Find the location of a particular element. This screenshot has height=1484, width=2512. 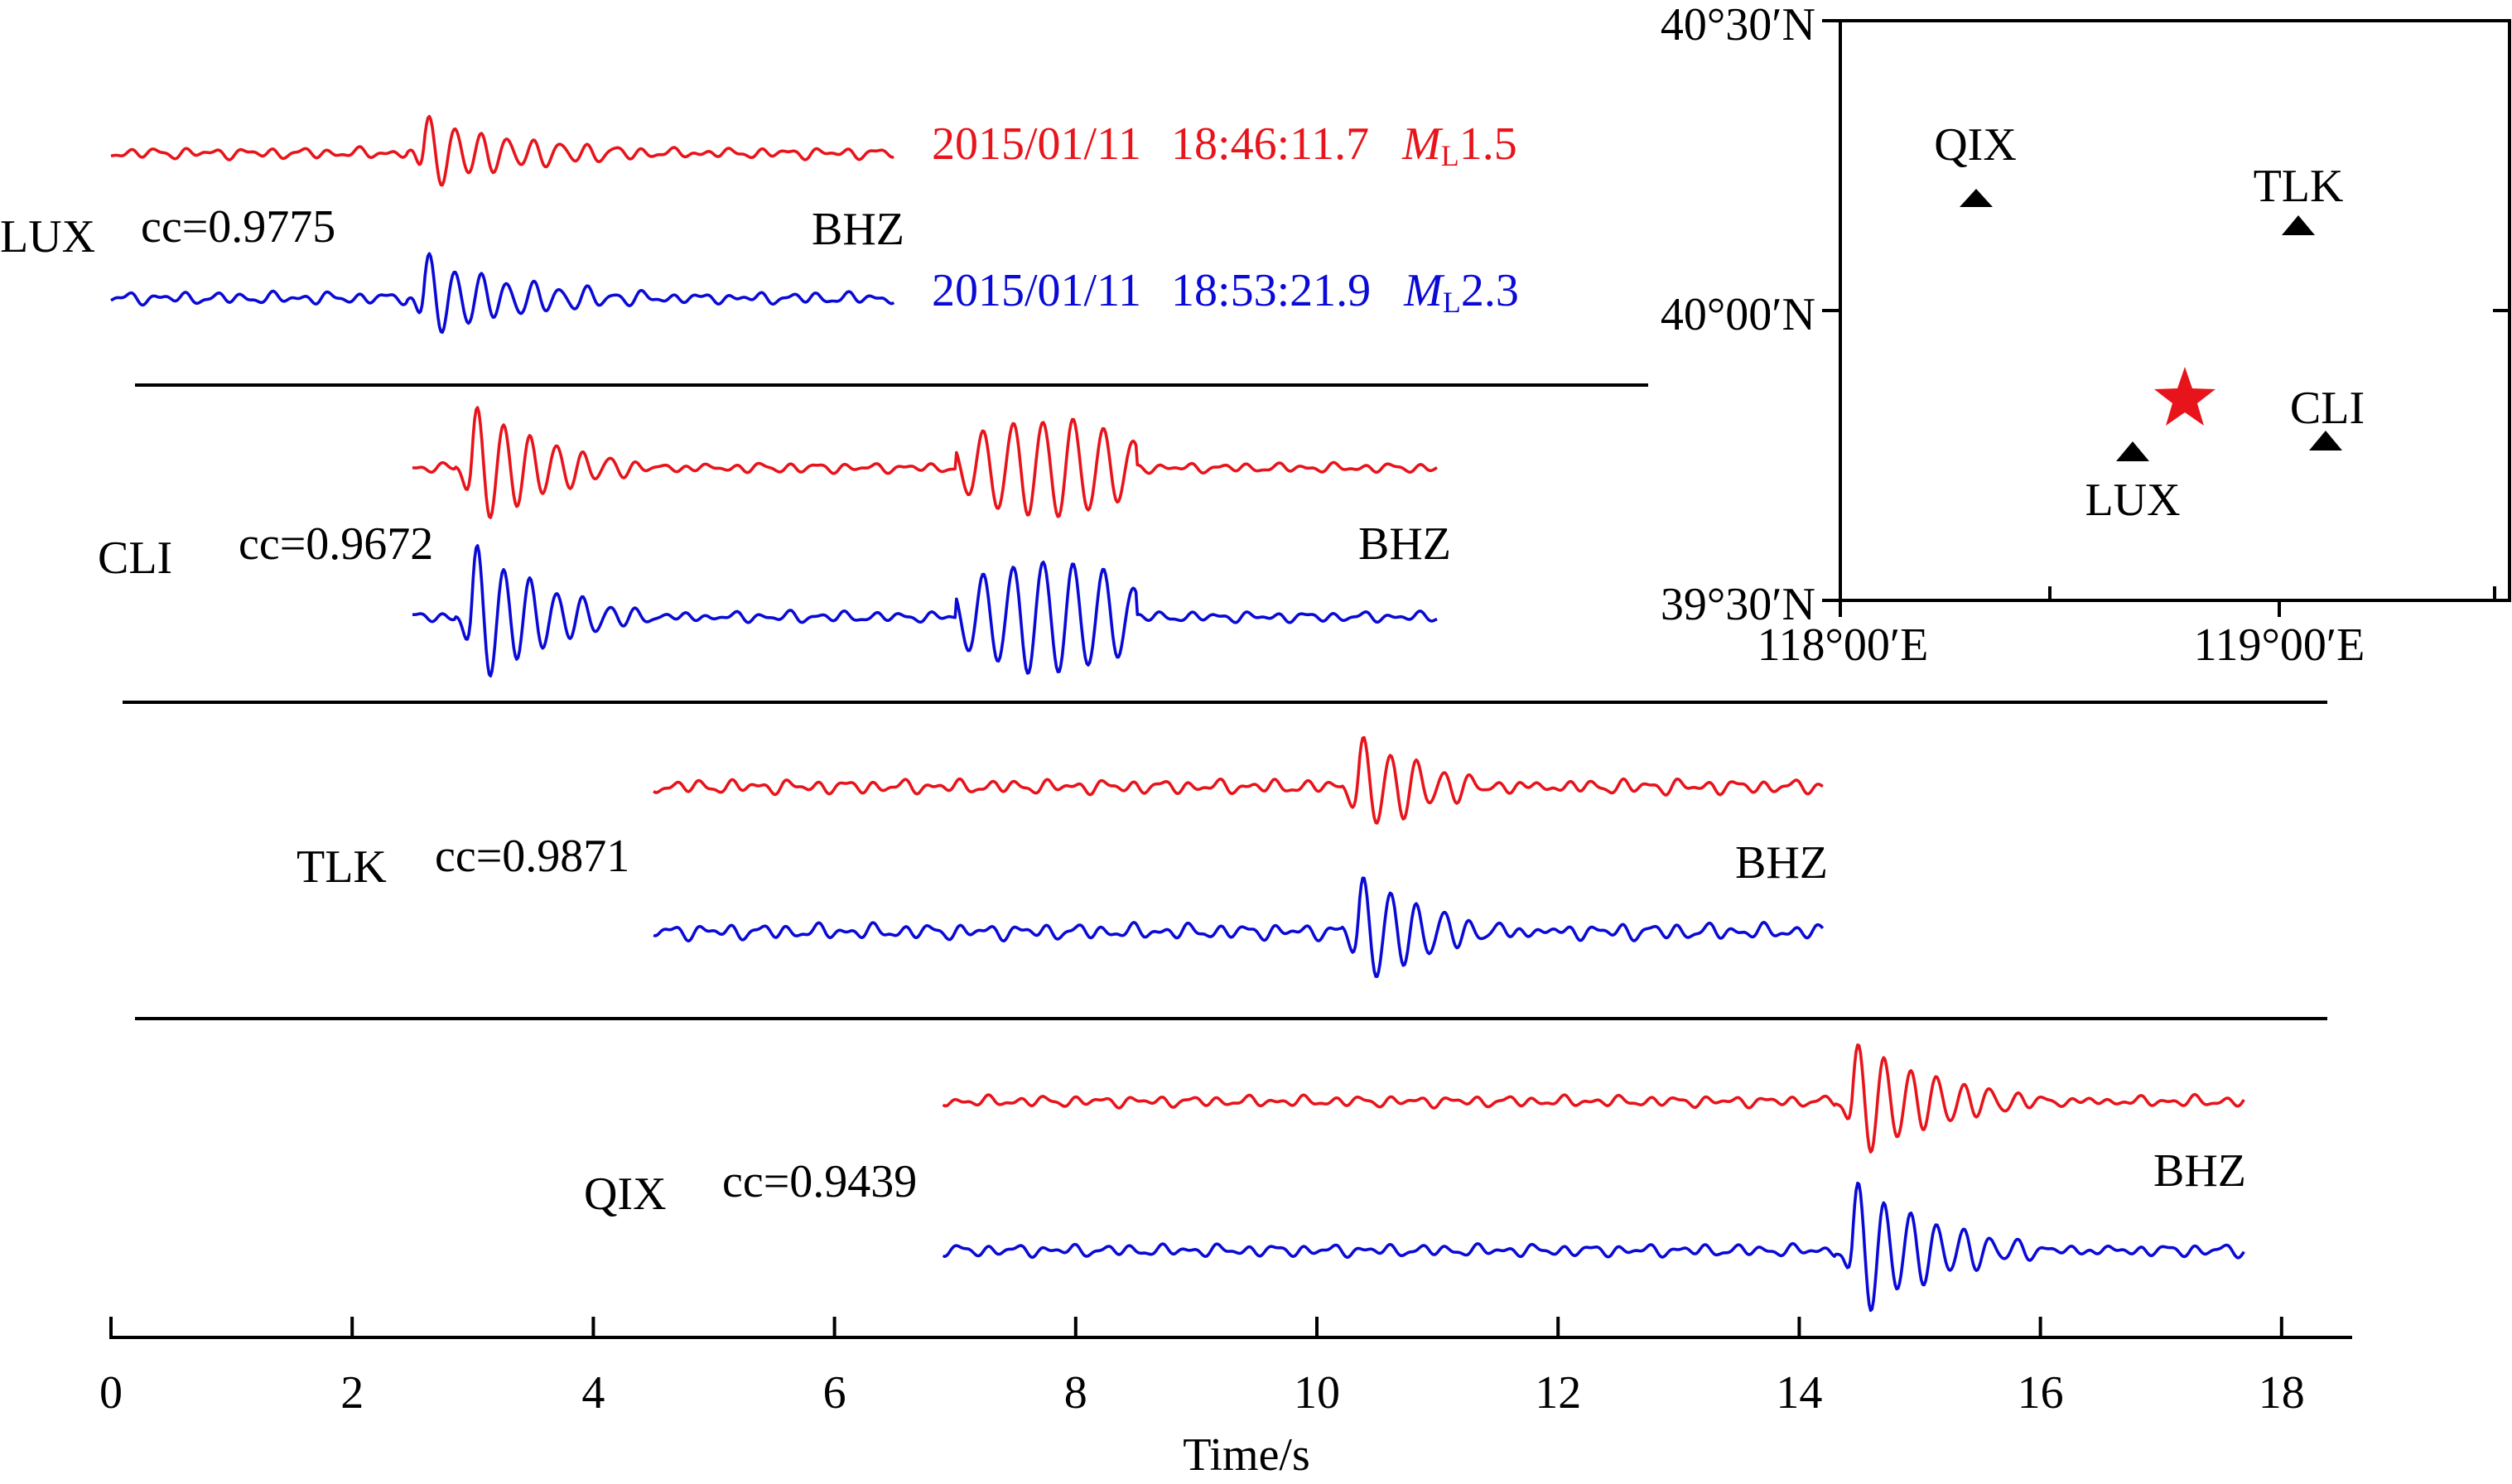

x-tick-label-16: 16 is located at coordinates (2041, 1393).